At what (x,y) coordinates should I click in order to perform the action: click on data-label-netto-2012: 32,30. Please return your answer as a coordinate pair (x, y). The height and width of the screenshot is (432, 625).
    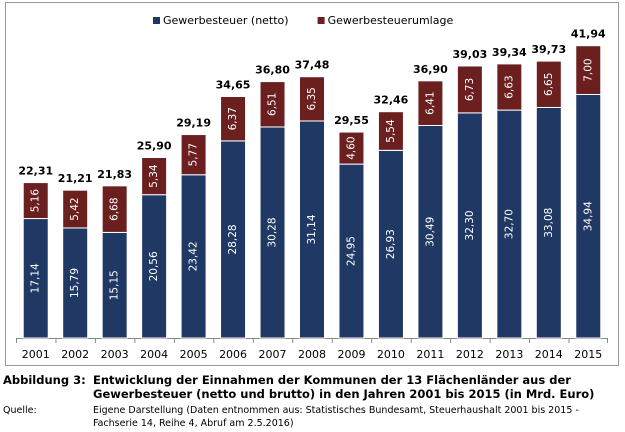
    Looking at the image, I should click on (470, 225).